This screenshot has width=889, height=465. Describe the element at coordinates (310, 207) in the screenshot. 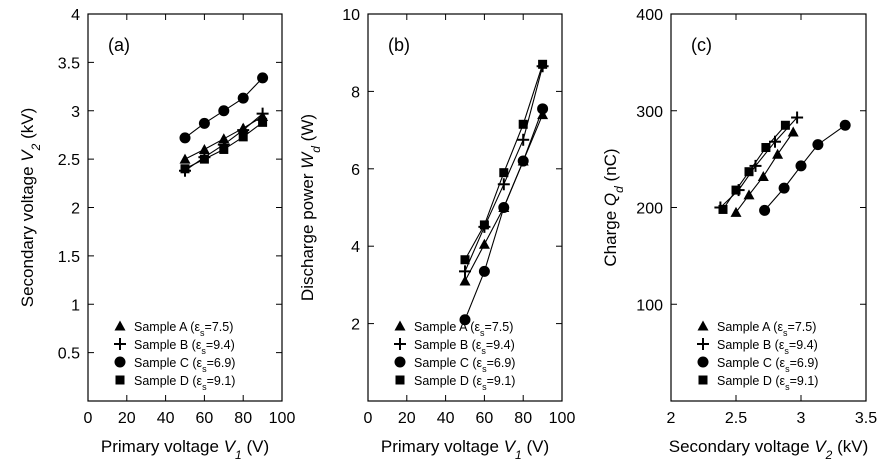

I see `y-axis-label: Discharge power Wd (W)` at that location.